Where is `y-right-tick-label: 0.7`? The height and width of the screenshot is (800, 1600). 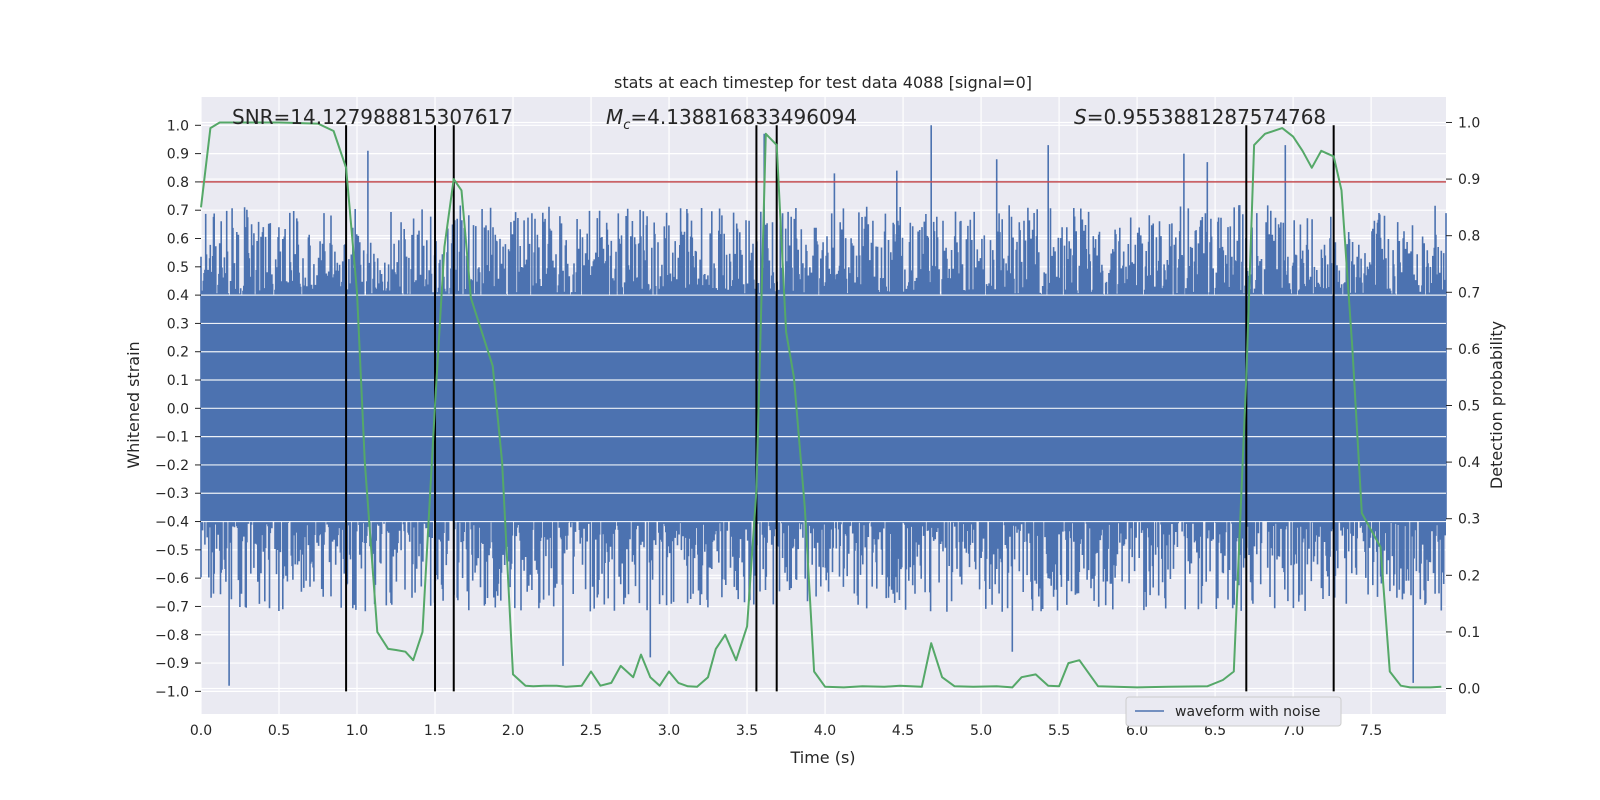 y-right-tick-label: 0.7 is located at coordinates (1469, 293).